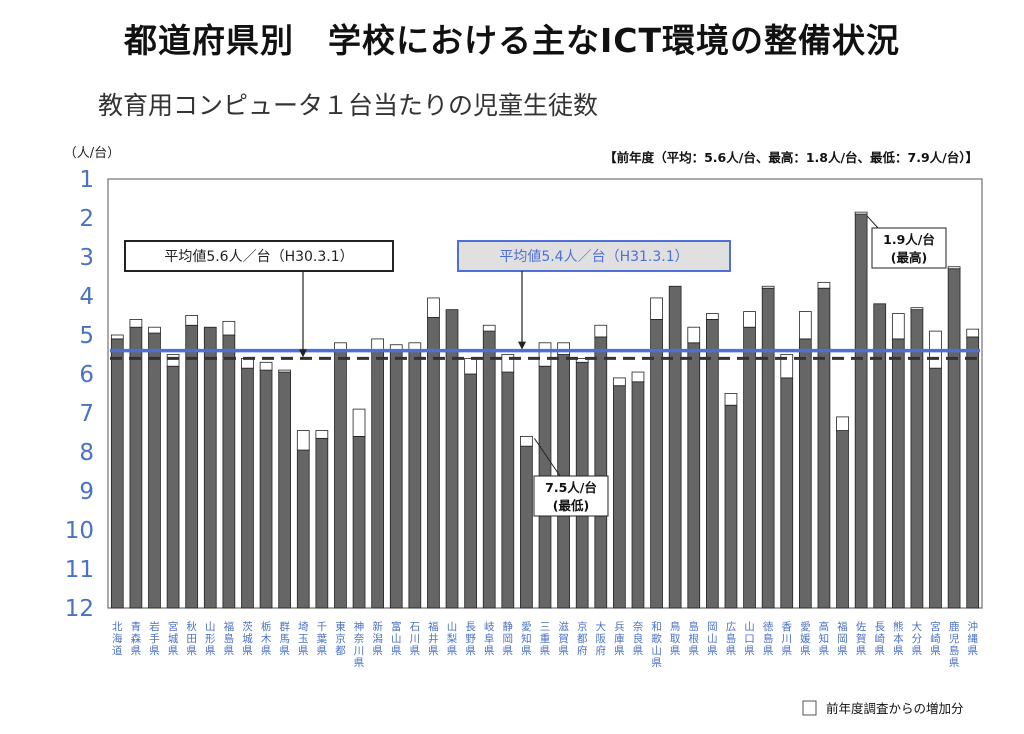  Describe the element at coordinates (601, 638) in the screenshot. I see `category-label-char: 阪` at that location.